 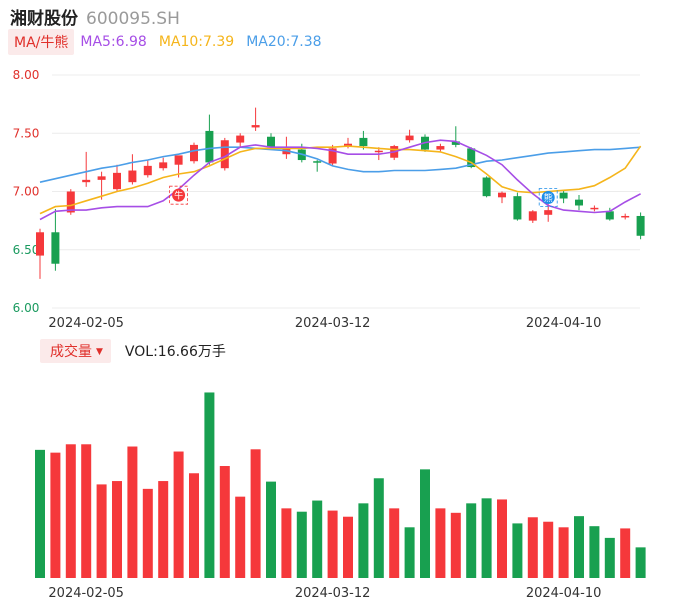 What do you see at coordinates (564, 593) in the screenshot?
I see `date-label: 2024-04-10` at bounding box center [564, 593].